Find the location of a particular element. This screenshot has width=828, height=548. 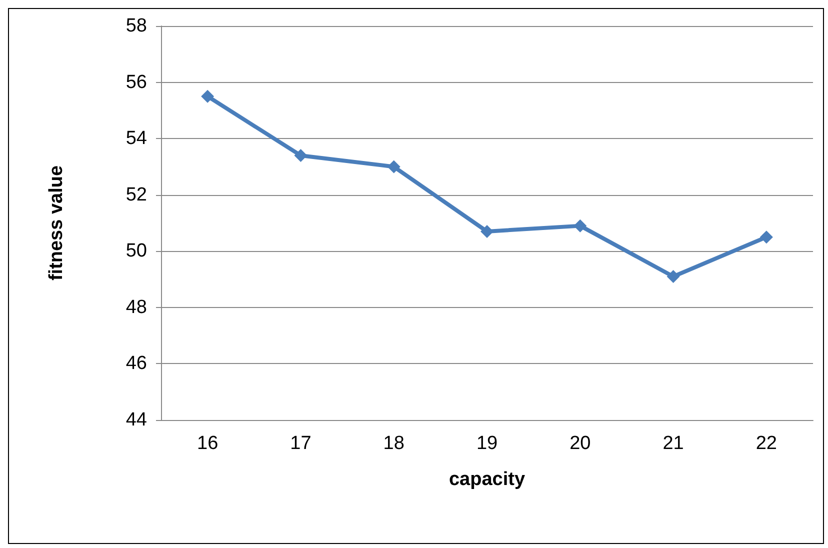

y-tick-label: 44 is located at coordinates (137, 420).